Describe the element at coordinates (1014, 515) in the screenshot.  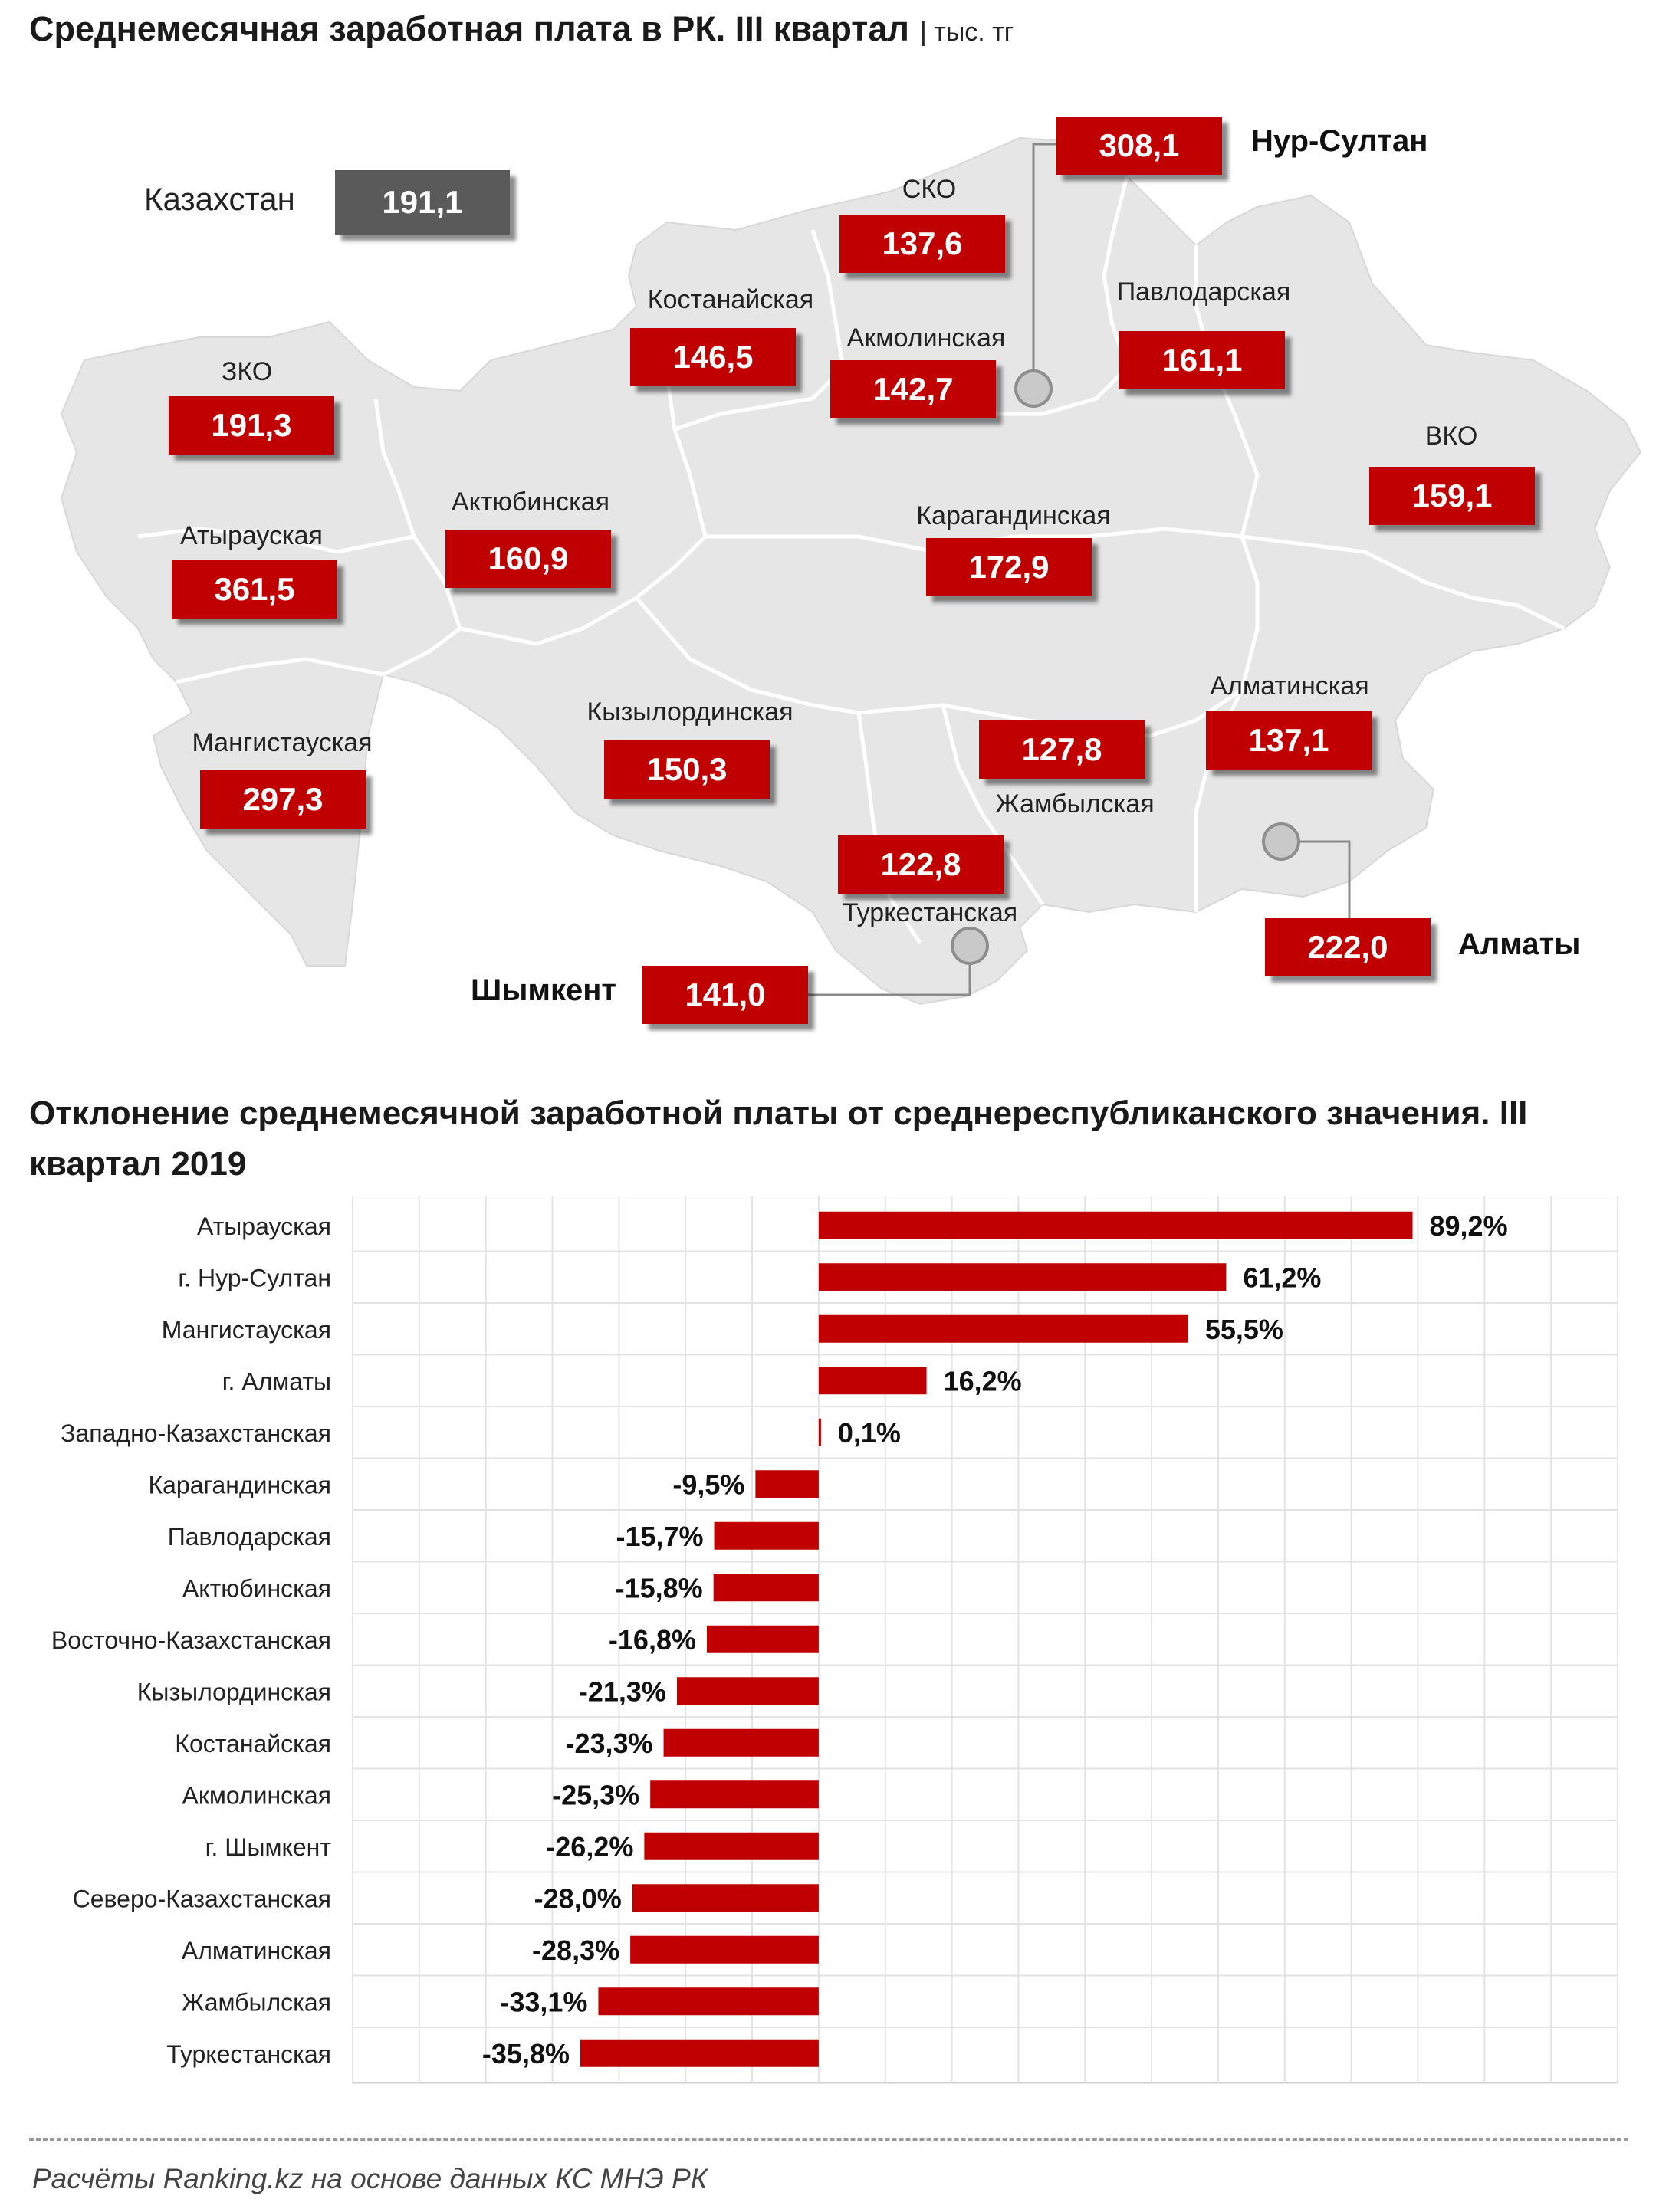
I see `region-label-karaganda: Карагандинская` at that location.